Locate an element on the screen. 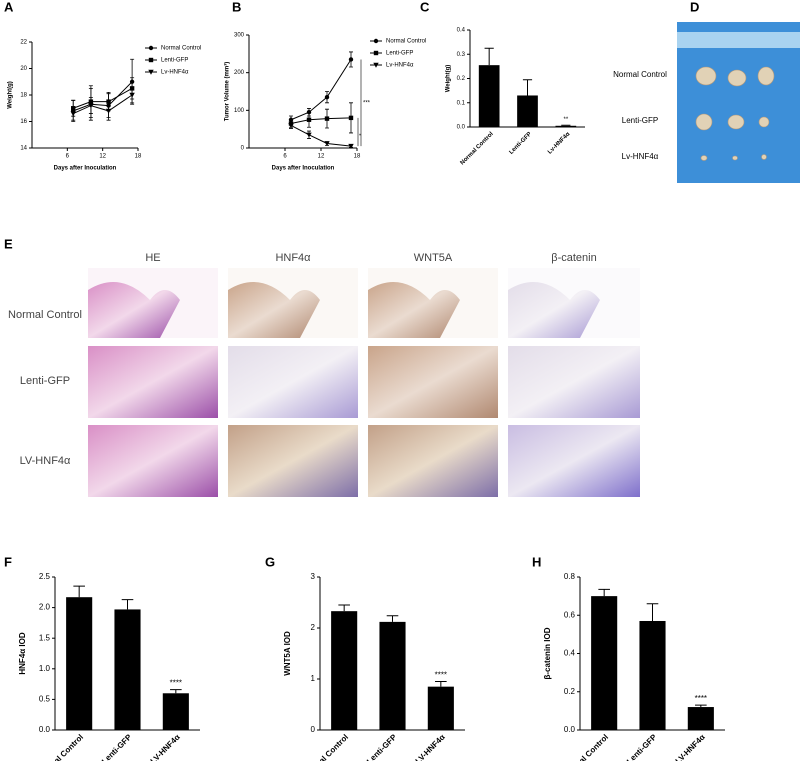 This screenshot has width=800, height=761. y-tick-label: 1.5 is located at coordinates (45, 637).